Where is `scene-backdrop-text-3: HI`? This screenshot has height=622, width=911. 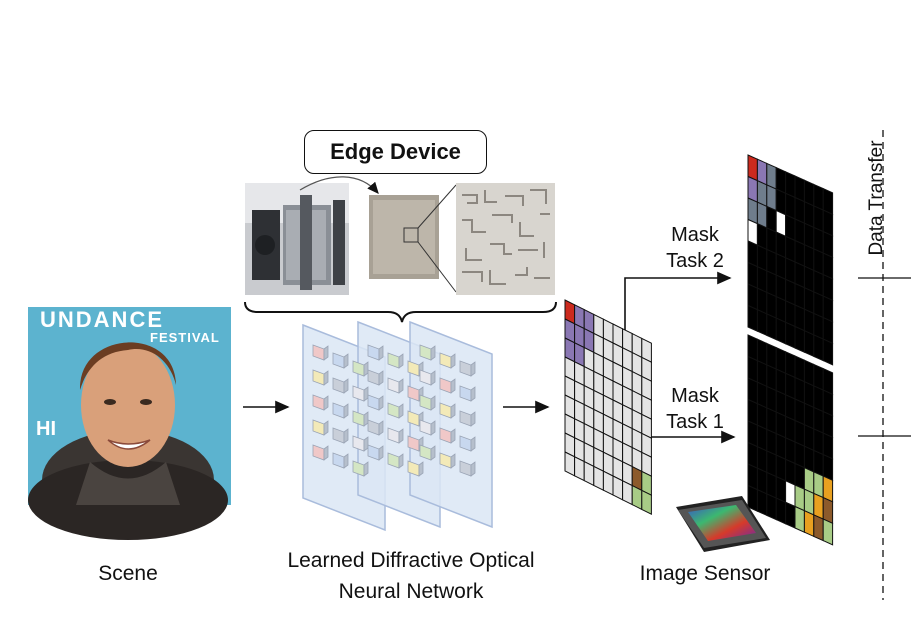
scene-backdrop-text-3: HI is located at coordinates (46, 429).